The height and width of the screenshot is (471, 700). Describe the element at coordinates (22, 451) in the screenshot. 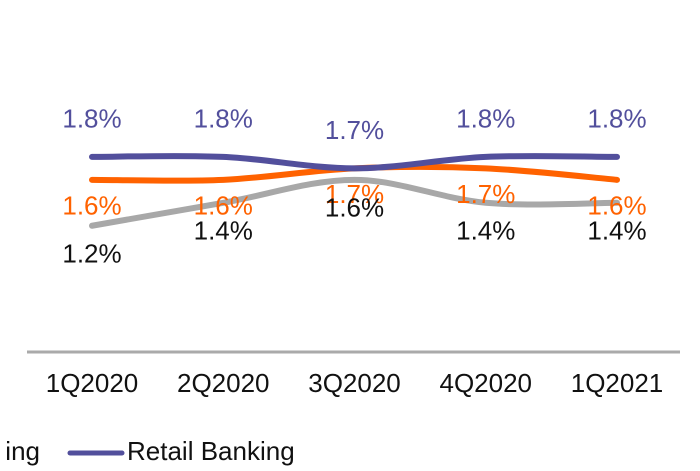

I see `legend-label: ing` at that location.